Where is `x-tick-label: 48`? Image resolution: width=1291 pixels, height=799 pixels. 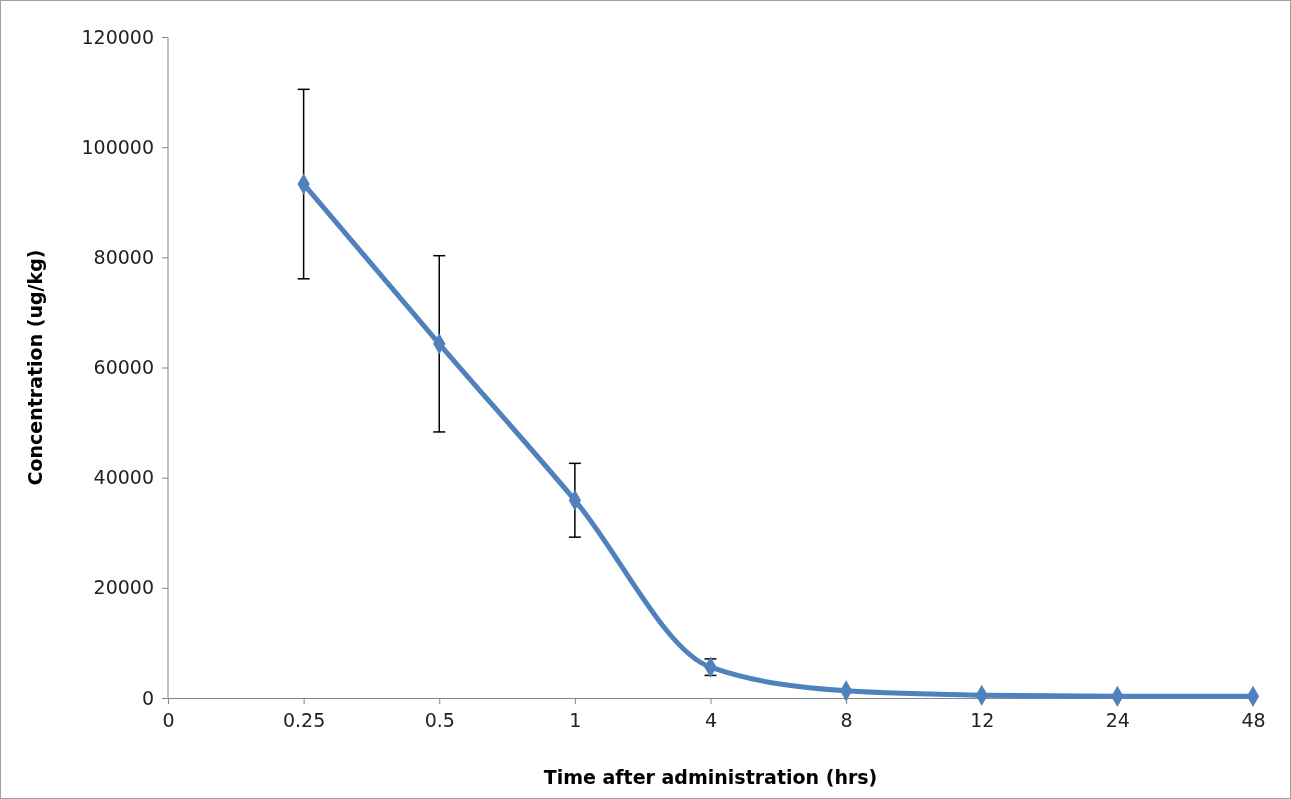 x-tick-label: 48 is located at coordinates (1253, 720).